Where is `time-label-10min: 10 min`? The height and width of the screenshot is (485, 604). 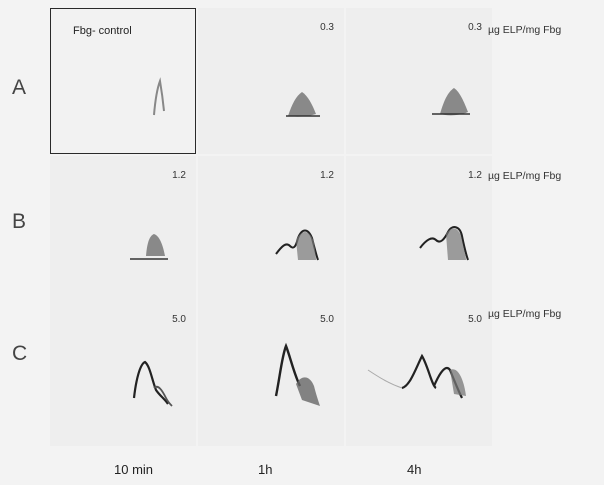 time-label-10min: 10 min is located at coordinates (134, 469).